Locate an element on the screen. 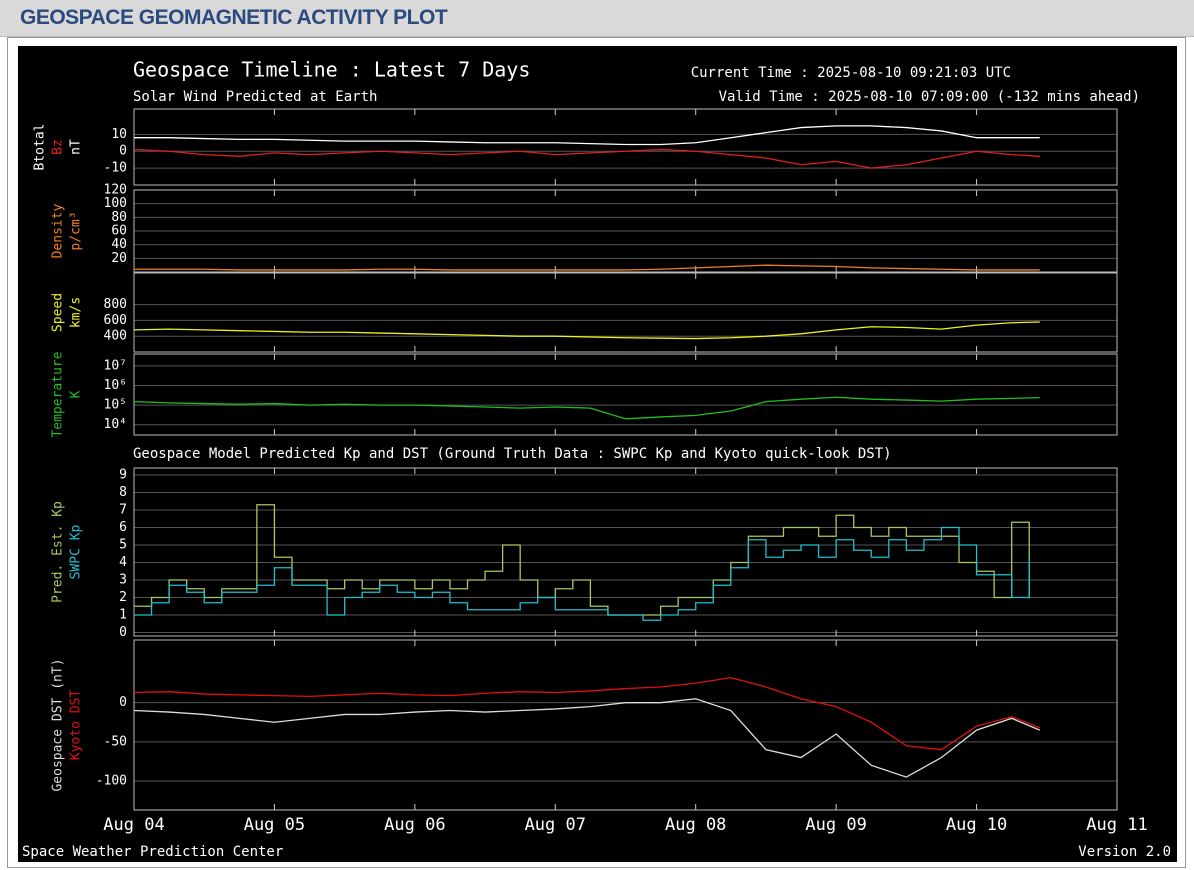  y-tick-label: 10 is located at coordinates (119, 134).